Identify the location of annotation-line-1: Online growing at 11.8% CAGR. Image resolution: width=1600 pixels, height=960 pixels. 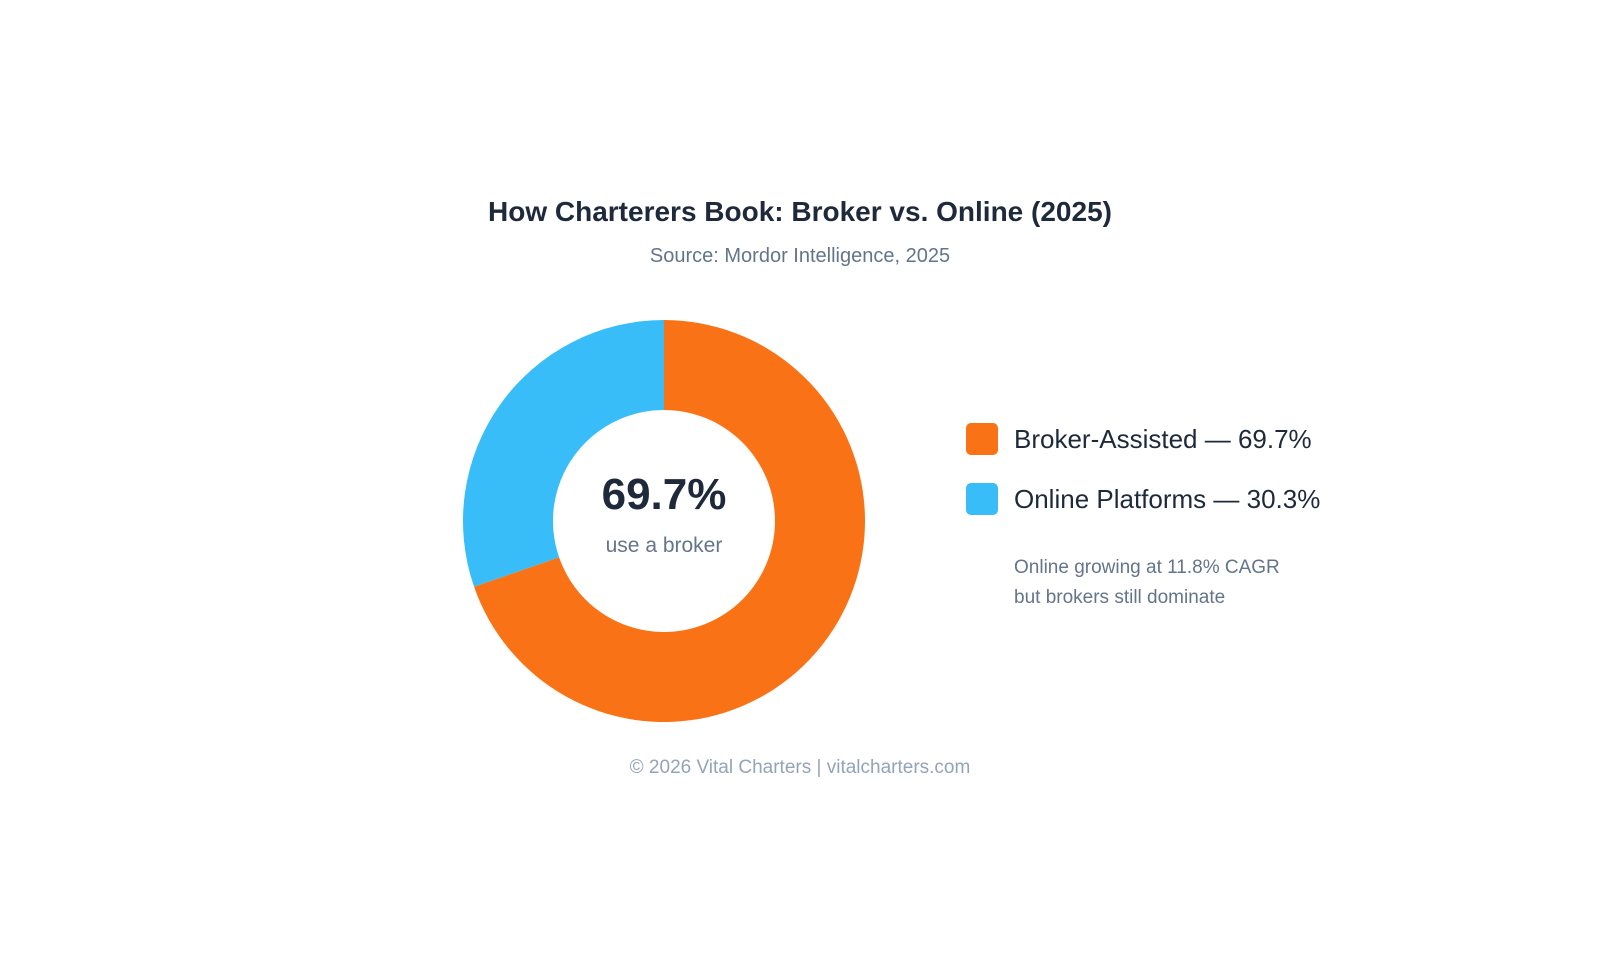
(1147, 567).